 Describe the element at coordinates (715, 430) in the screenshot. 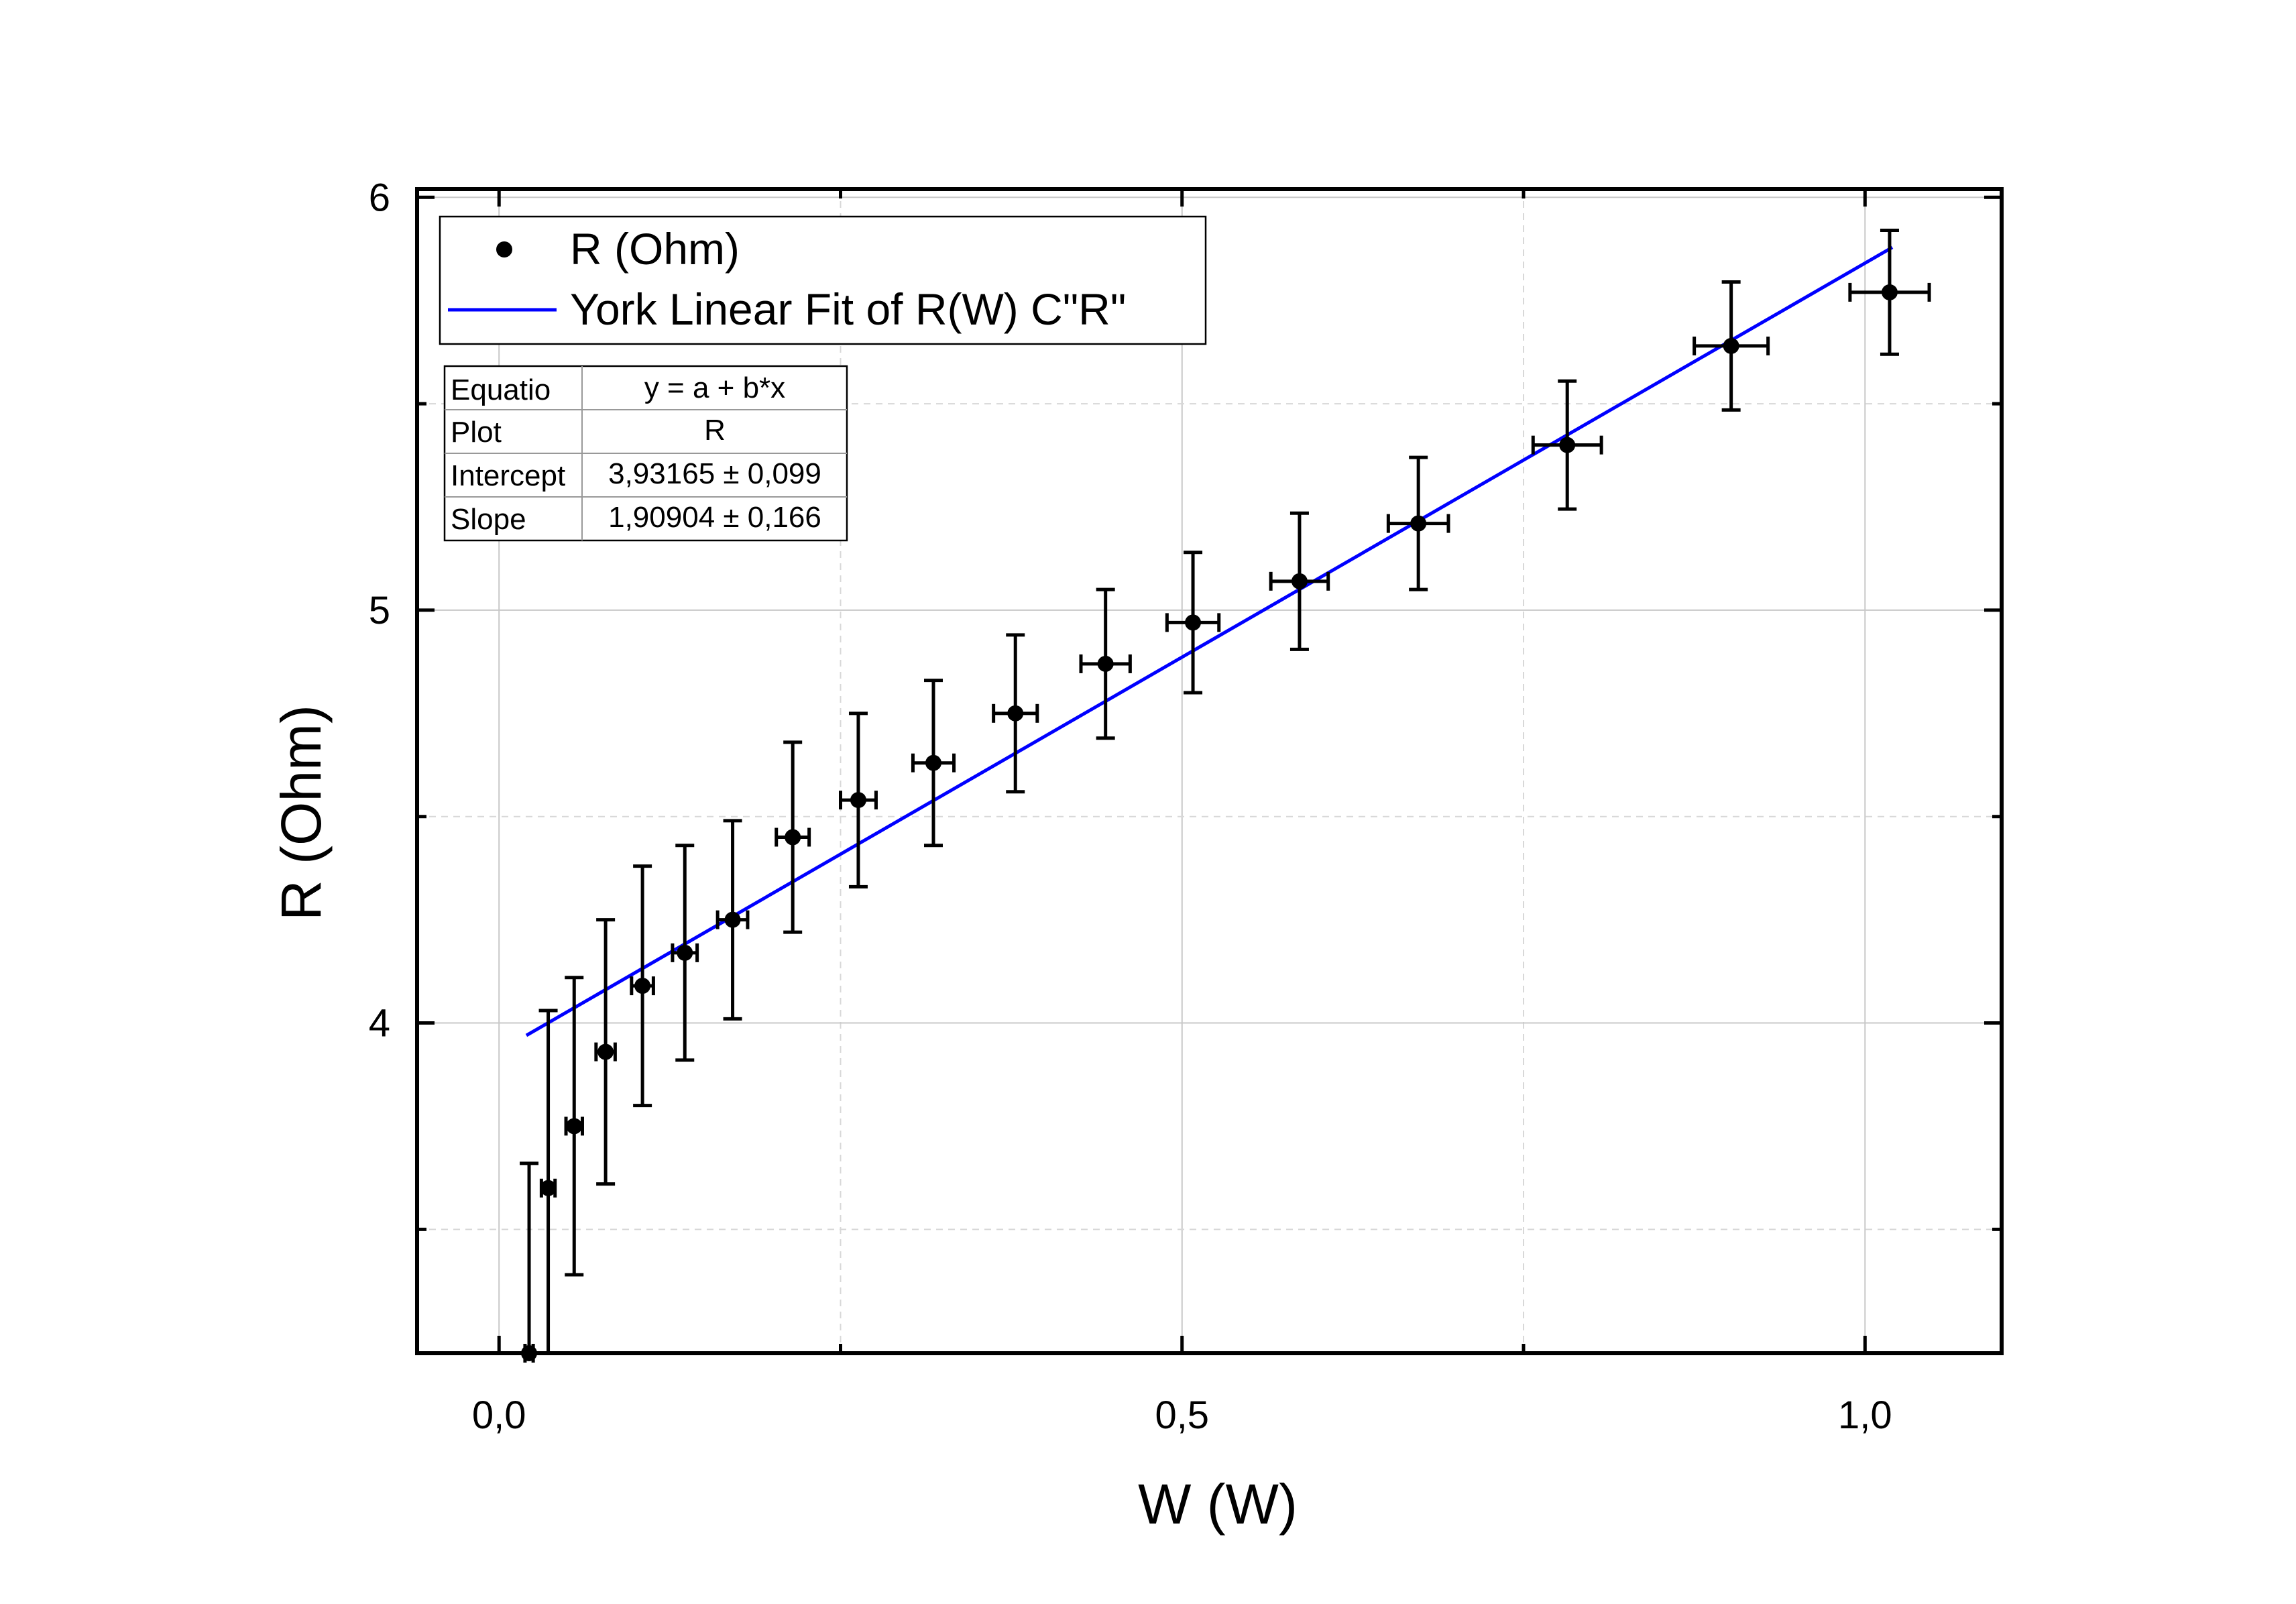

I see `fit-table-value-plot: R` at that location.